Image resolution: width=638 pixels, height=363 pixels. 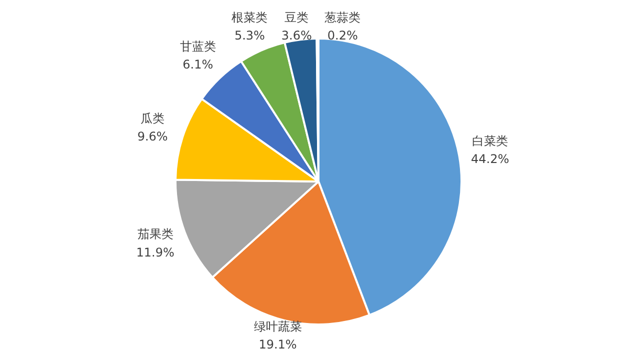 What do you see at coordinates (490, 159) in the screenshot?
I see `data-label: 44.2%` at bounding box center [490, 159].